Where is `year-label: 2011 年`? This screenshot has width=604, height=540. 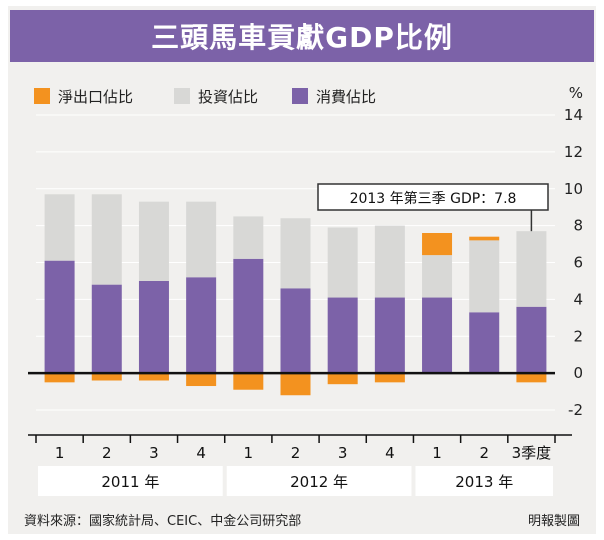 year-label: 2011 年 is located at coordinates (130, 482).